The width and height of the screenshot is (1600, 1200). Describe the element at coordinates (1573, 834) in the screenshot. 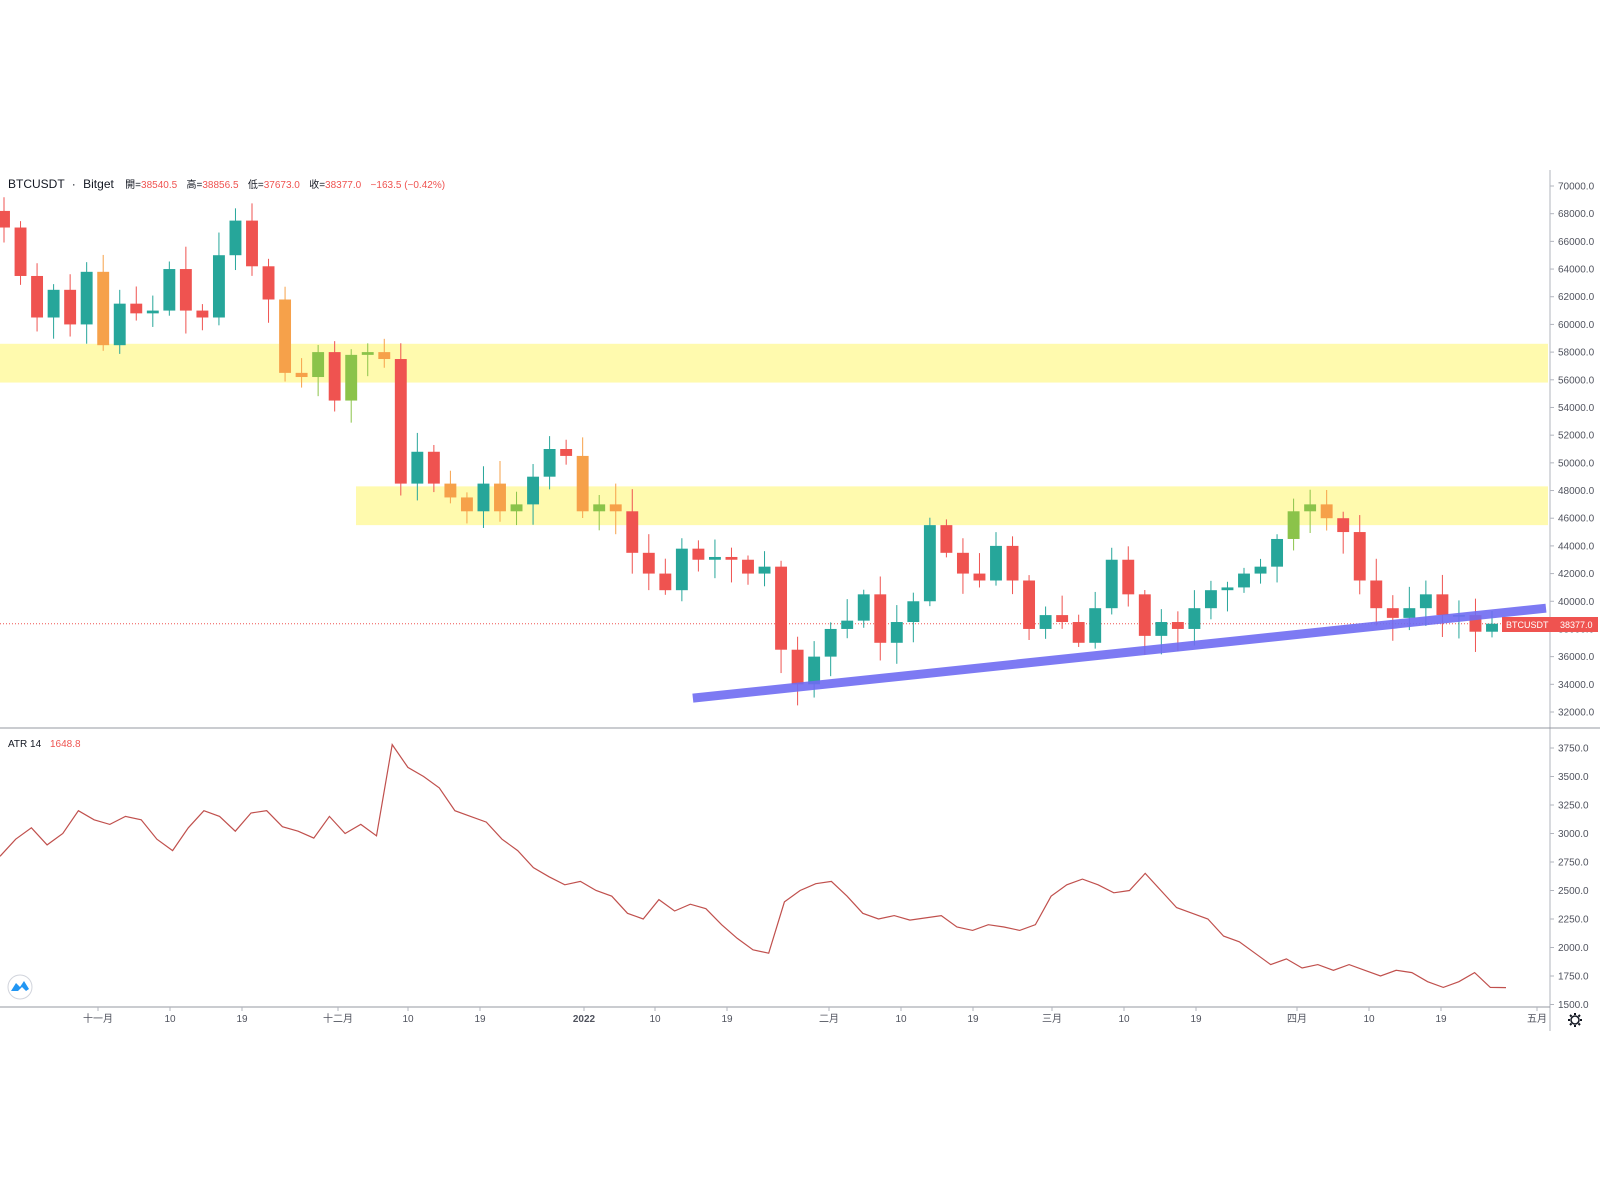

I see `atr-tick-label: 3000.0` at that location.